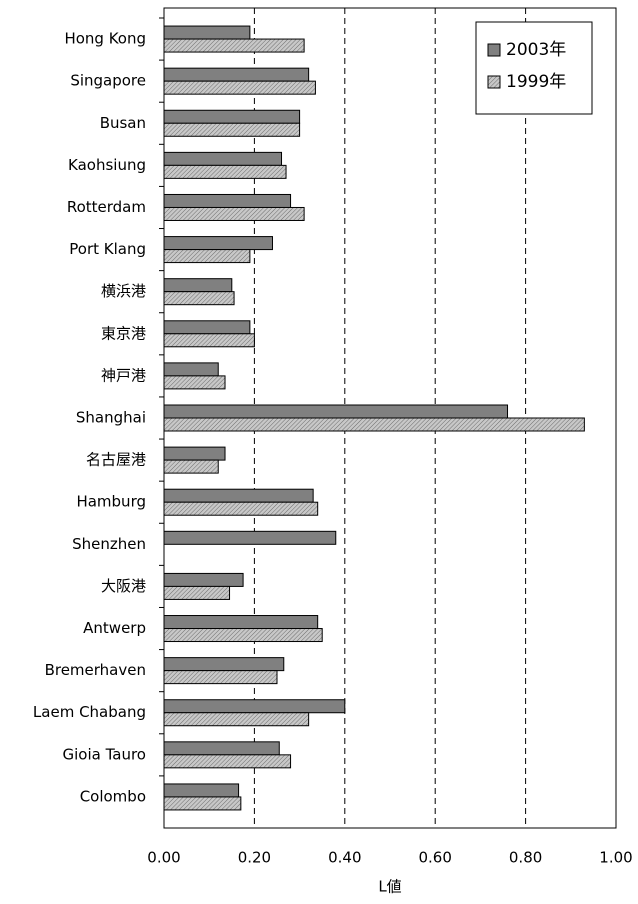 This screenshot has height=904, width=638. I want to click on y-tick-label: Busan, so click(123, 123).